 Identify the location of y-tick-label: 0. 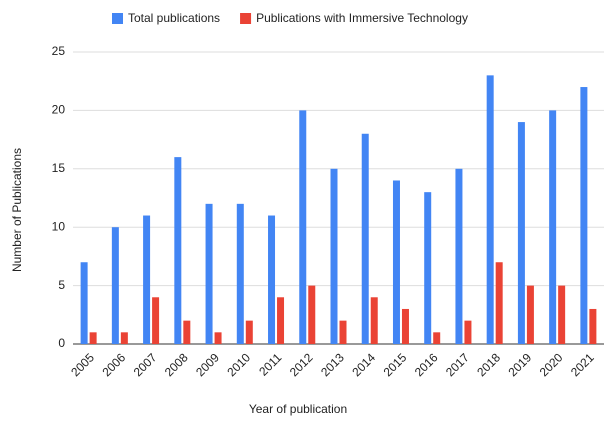
(61, 343).